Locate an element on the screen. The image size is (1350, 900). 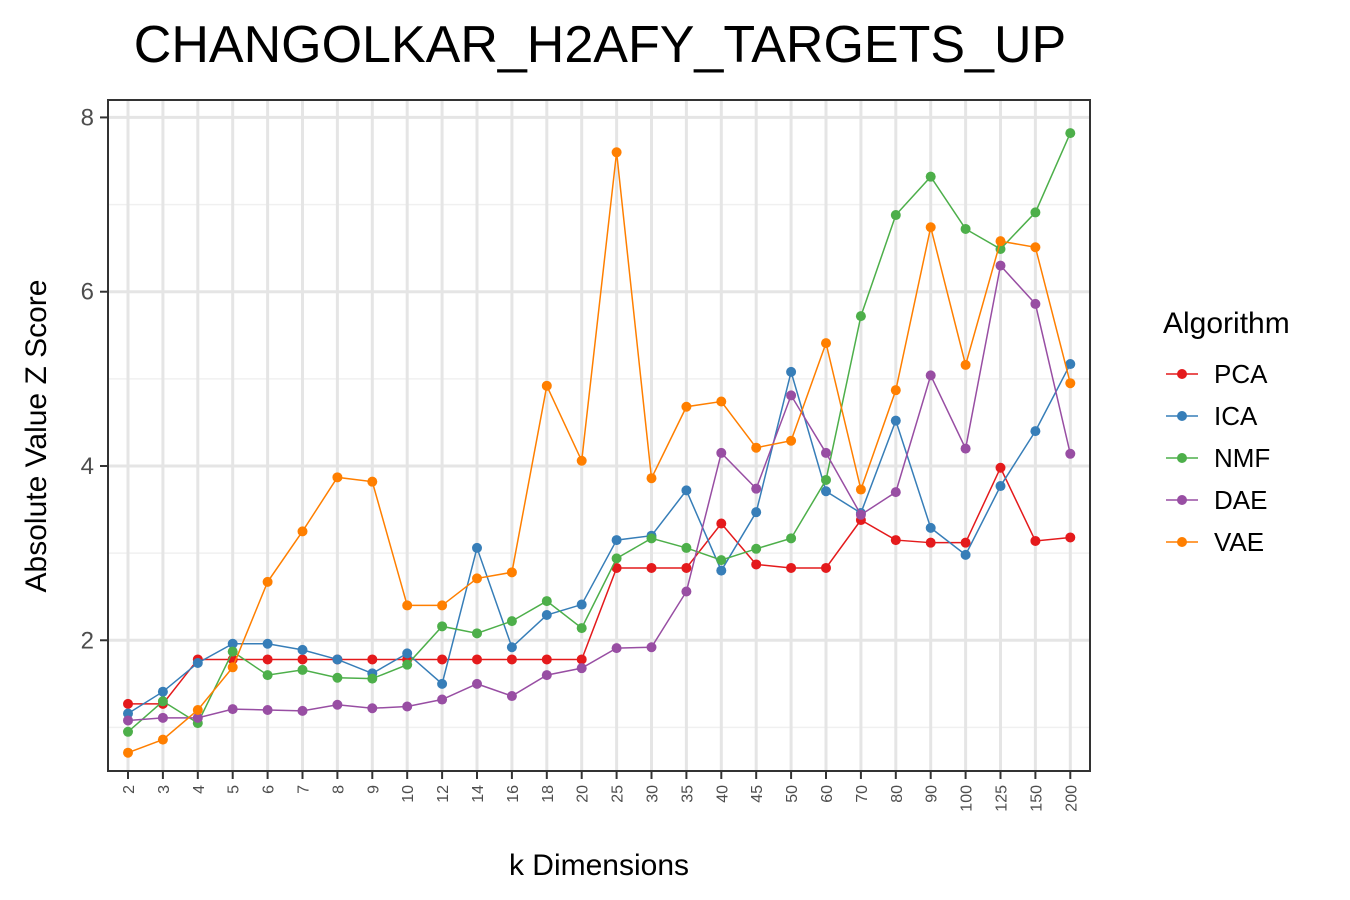
legend-label: PCA is located at coordinates (1241, 374).